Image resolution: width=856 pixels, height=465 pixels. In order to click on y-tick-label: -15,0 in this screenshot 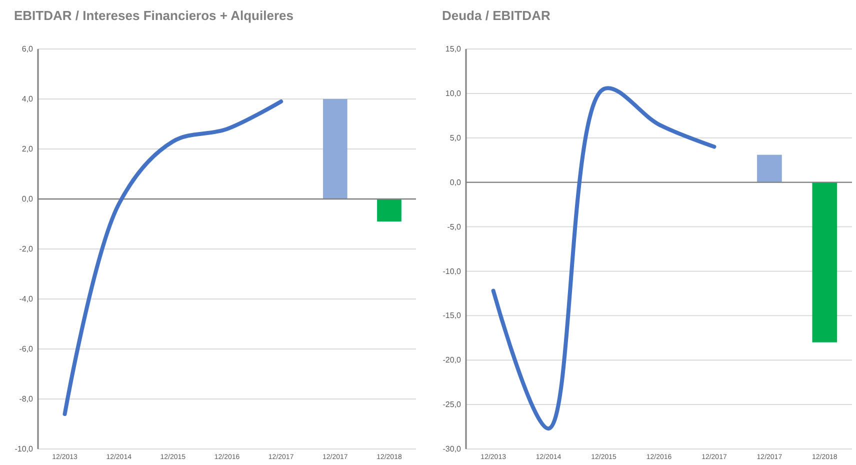, I will do `click(452, 315)`.